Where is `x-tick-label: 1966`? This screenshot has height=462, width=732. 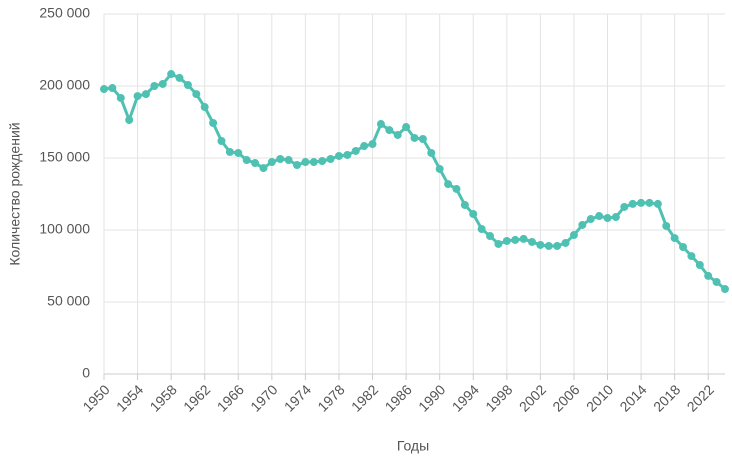
x-tick-label: 1966 is located at coordinates (230, 397).